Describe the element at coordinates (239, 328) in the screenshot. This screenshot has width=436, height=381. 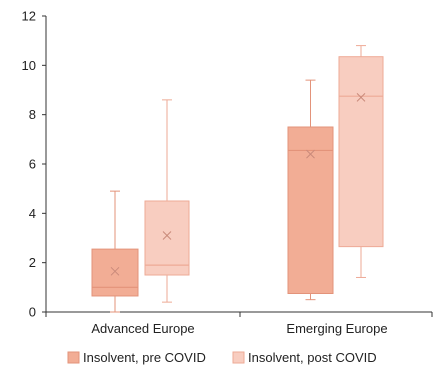
I see `category-labels: Advanced Europe Emerging Europe` at that location.